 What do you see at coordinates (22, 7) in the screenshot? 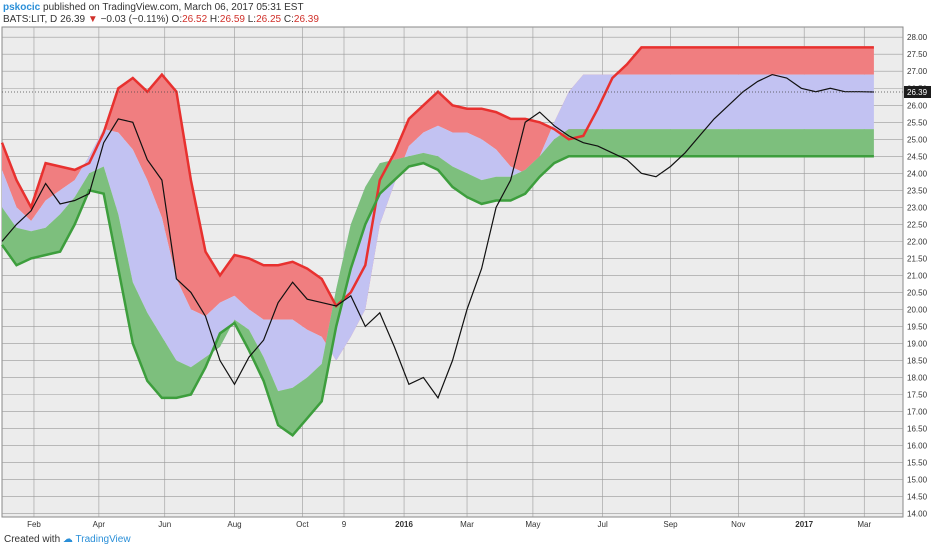
I see `author-name: pskocic` at bounding box center [22, 7].